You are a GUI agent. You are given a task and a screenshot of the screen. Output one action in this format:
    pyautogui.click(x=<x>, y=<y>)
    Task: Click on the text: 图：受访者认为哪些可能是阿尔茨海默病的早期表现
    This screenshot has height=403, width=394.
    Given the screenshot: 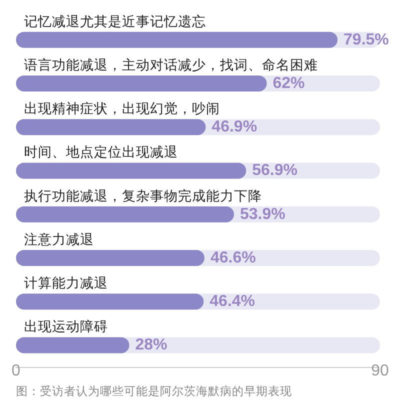 What is the action you would take?
    pyautogui.click(x=154, y=391)
    